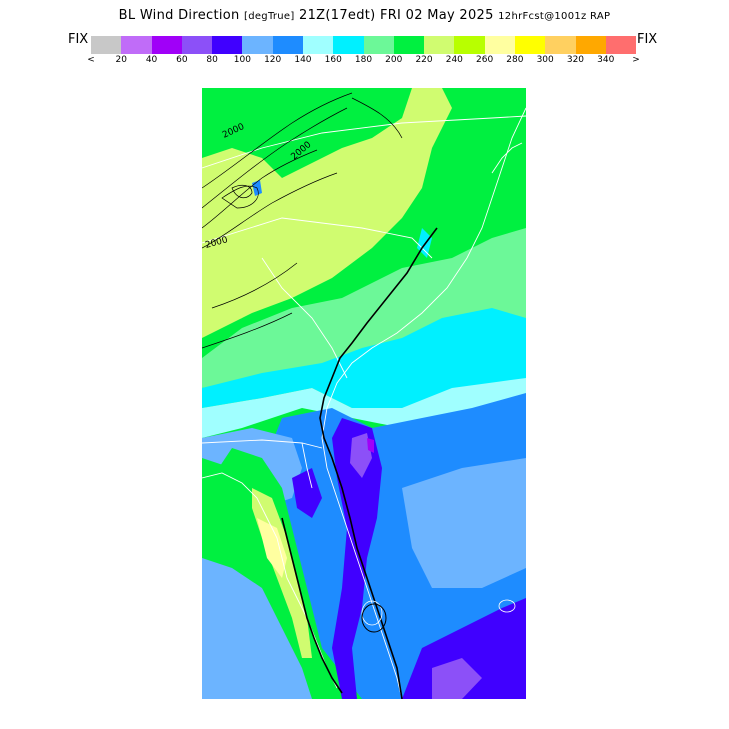 This screenshot has width=729, height=729. Describe the element at coordinates (438, 612) in the screenshot. I see `white-contours` at that location.